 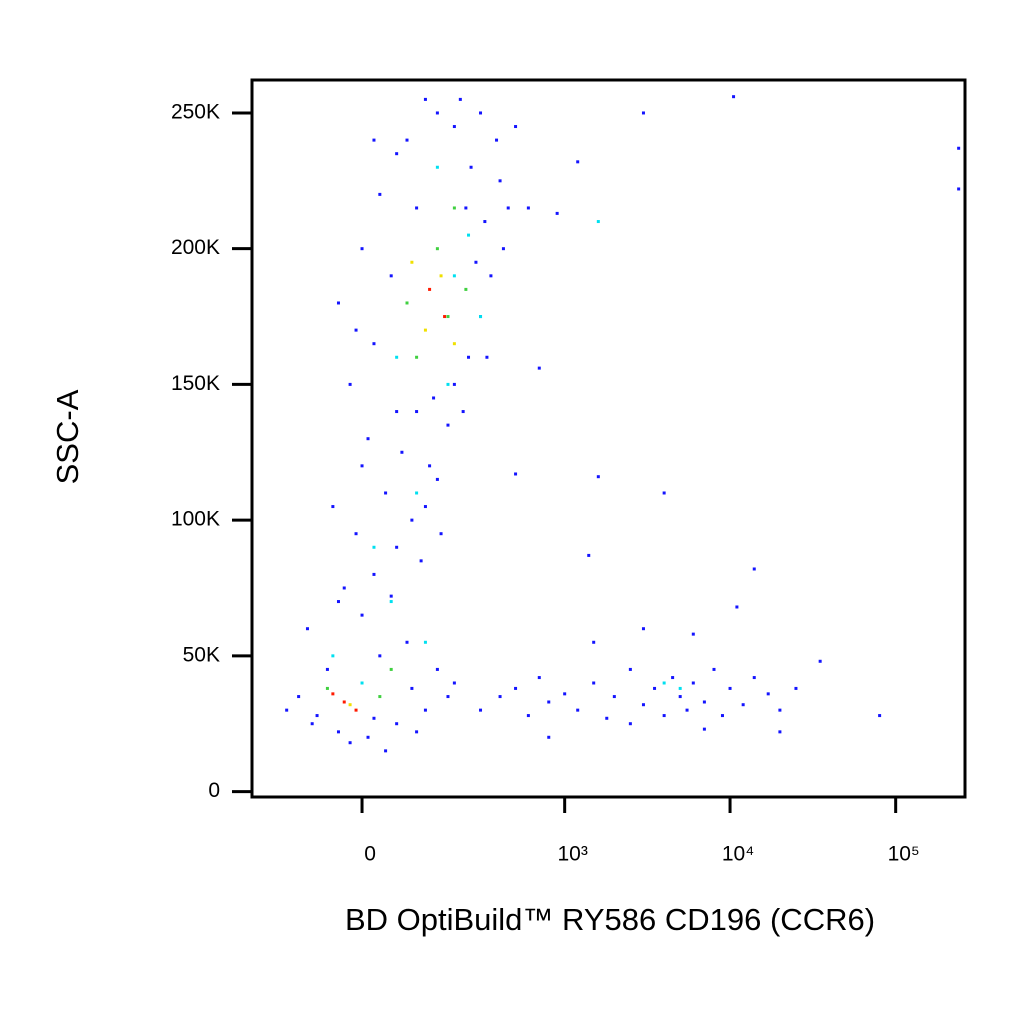 What do you see at coordinates (904, 854) in the screenshot?
I see `x-tick-label: 10⁵` at bounding box center [904, 854].